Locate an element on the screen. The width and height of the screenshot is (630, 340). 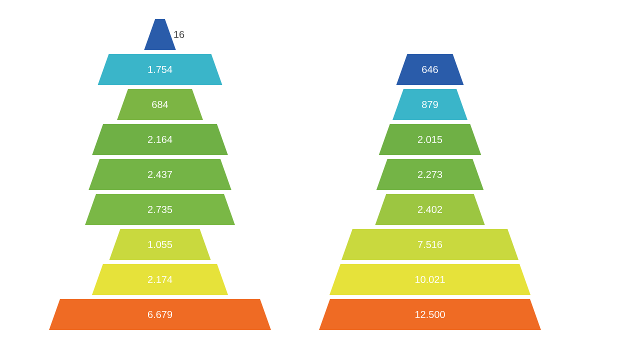
data-label: 879 is located at coordinates (430, 104).